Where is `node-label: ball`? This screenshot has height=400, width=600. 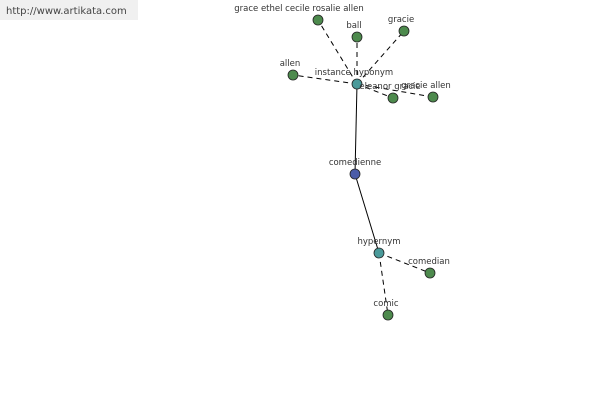 node-label: ball is located at coordinates (353, 26).